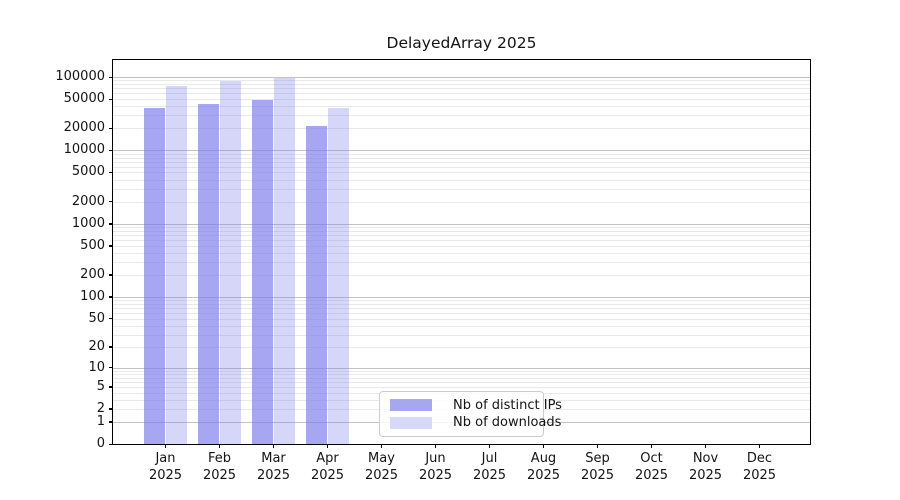 Image resolution: width=900 pixels, height=500 pixels. Describe the element at coordinates (100, 443) in the screenshot. I see `y-tick-label: 0` at that location.